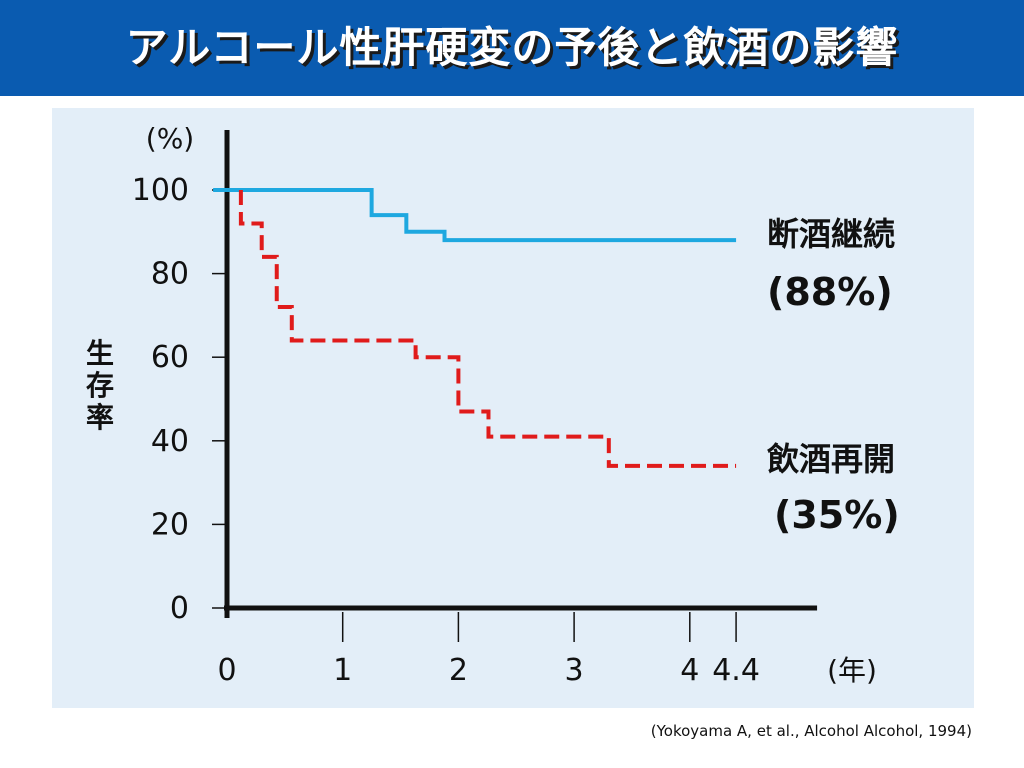 The image size is (1024, 768). What do you see at coordinates (170, 357) in the screenshot?
I see `y-tick-label-60: 60` at bounding box center [170, 357].